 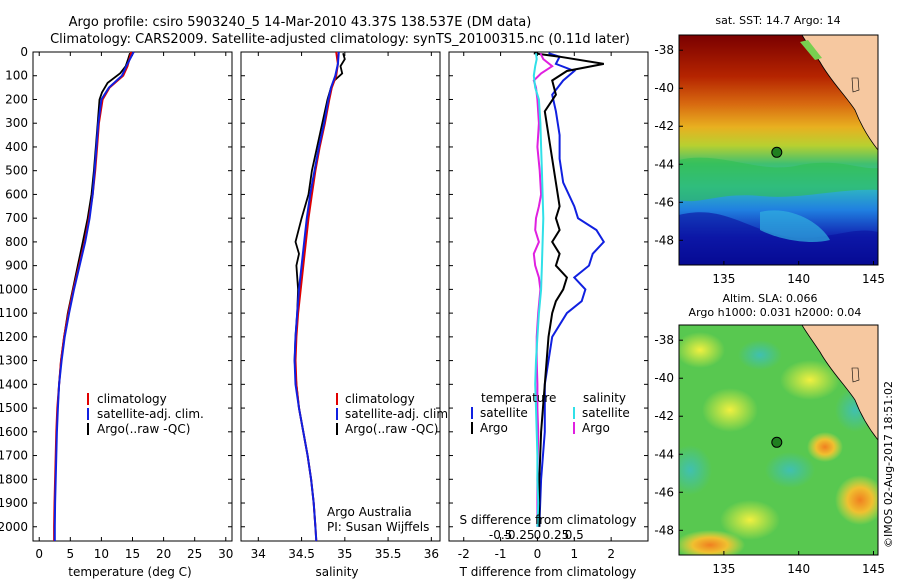 I want to click on y-tick-label: 1300, so click(x=14, y=361).